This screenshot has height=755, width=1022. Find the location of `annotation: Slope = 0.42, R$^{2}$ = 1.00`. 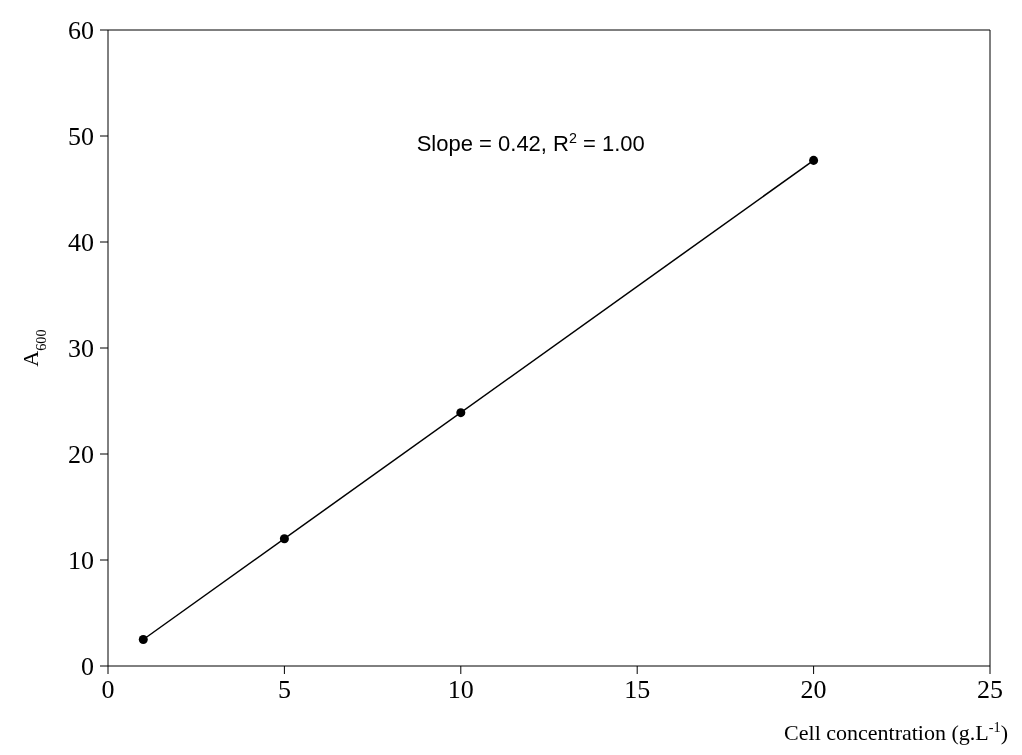

annotation: Slope = 0.42, R$^{2}$ = 1.00 is located at coordinates (530, 142).